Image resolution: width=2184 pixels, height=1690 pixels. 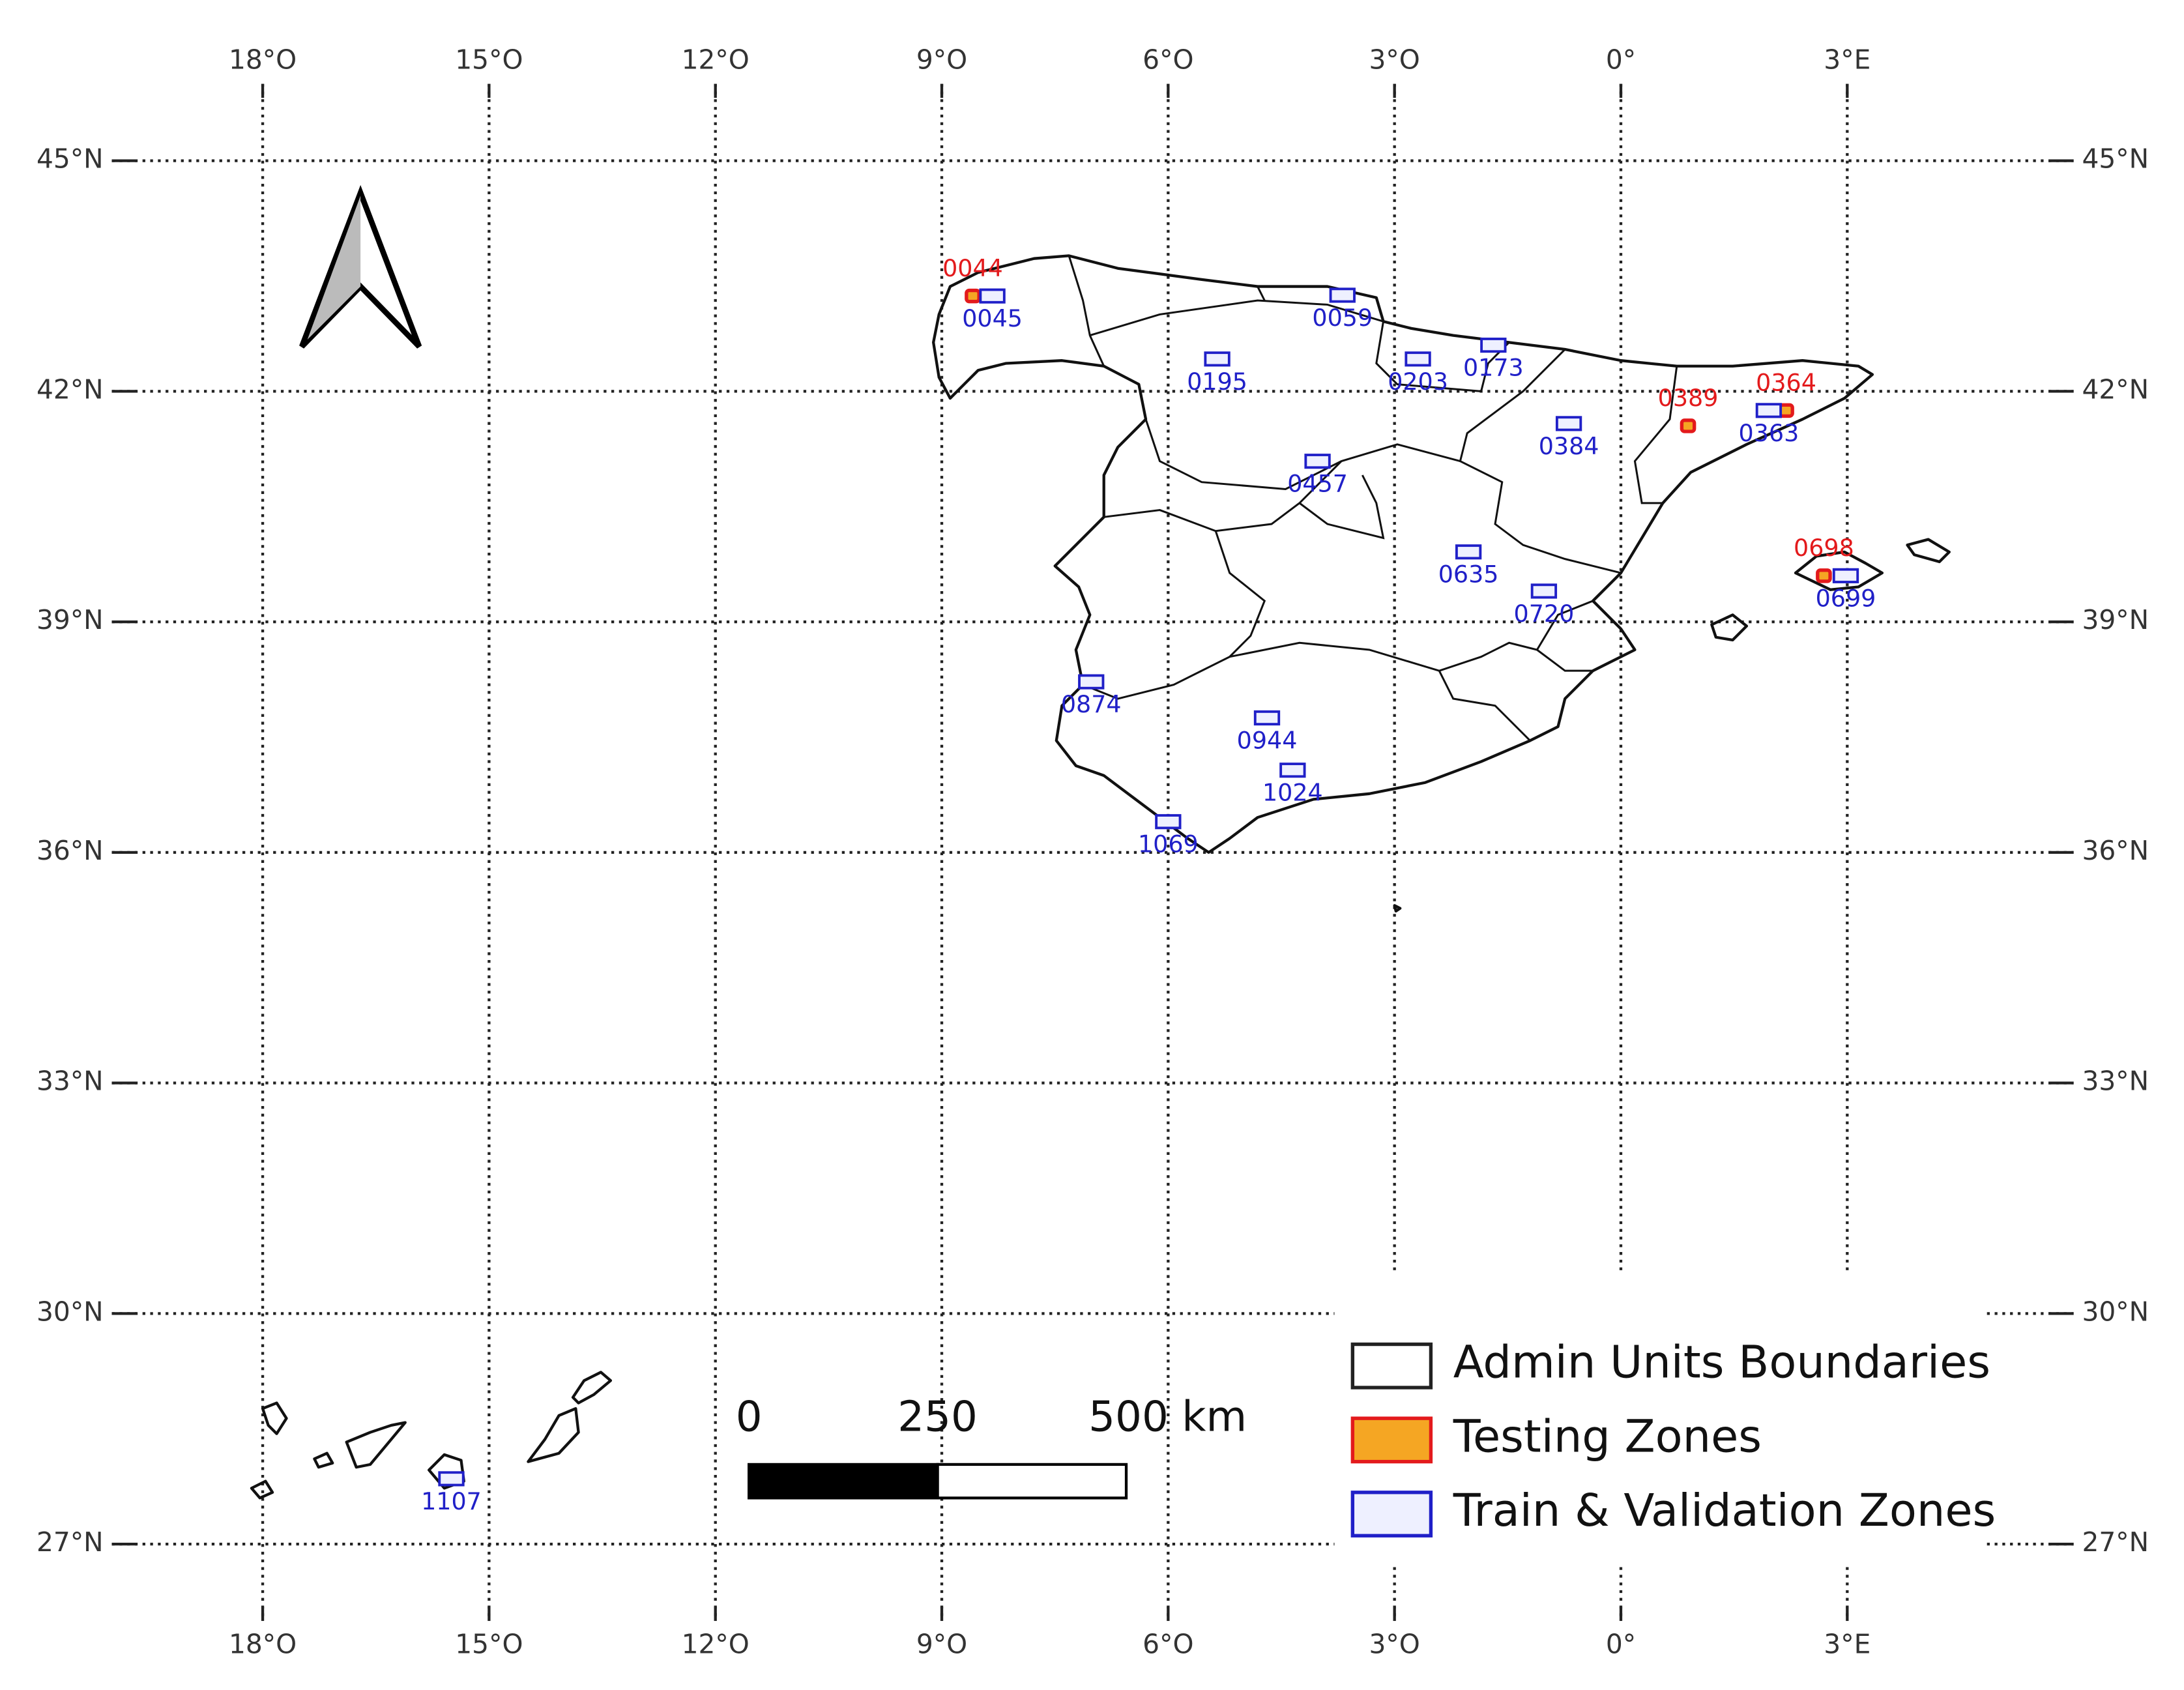 What do you see at coordinates (70, 1542) in the screenshot?
I see `lat-label: 27°N` at bounding box center [70, 1542].